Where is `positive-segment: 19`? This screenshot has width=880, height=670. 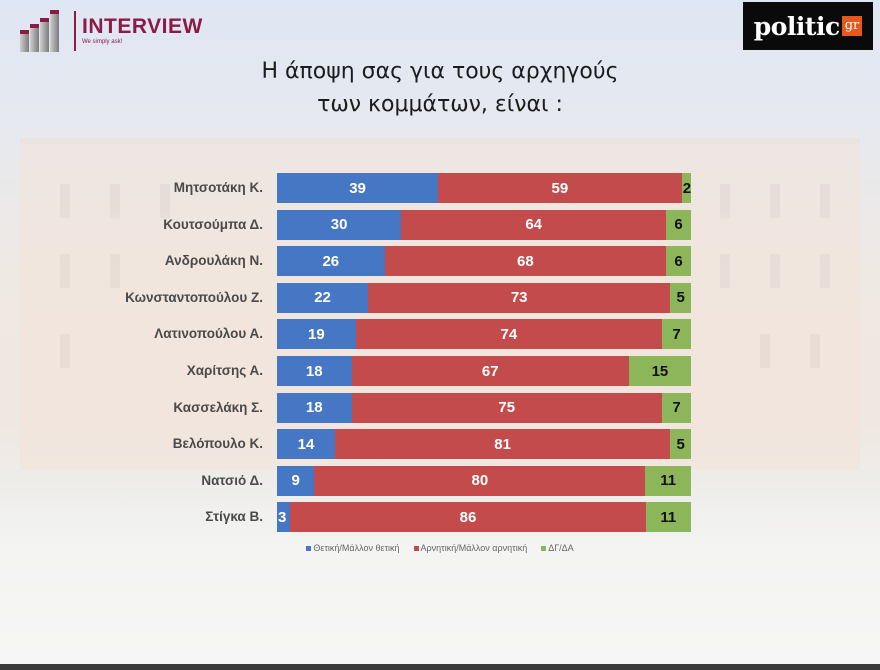 positive-segment: 19 is located at coordinates (316, 334).